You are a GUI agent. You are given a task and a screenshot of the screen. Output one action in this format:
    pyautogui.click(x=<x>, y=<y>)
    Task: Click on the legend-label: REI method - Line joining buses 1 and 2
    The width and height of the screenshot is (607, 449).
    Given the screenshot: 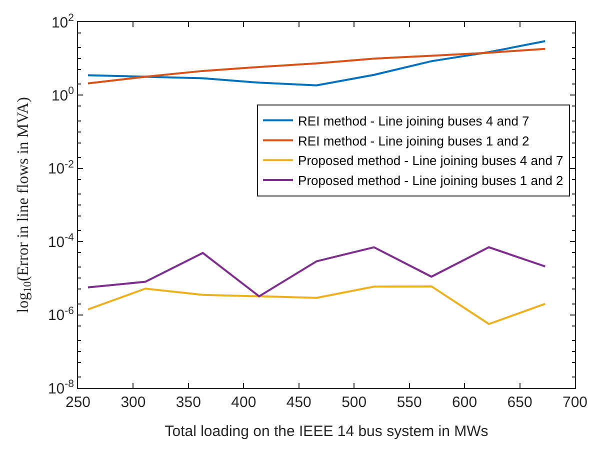 What is the action you would take?
    pyautogui.click(x=414, y=140)
    